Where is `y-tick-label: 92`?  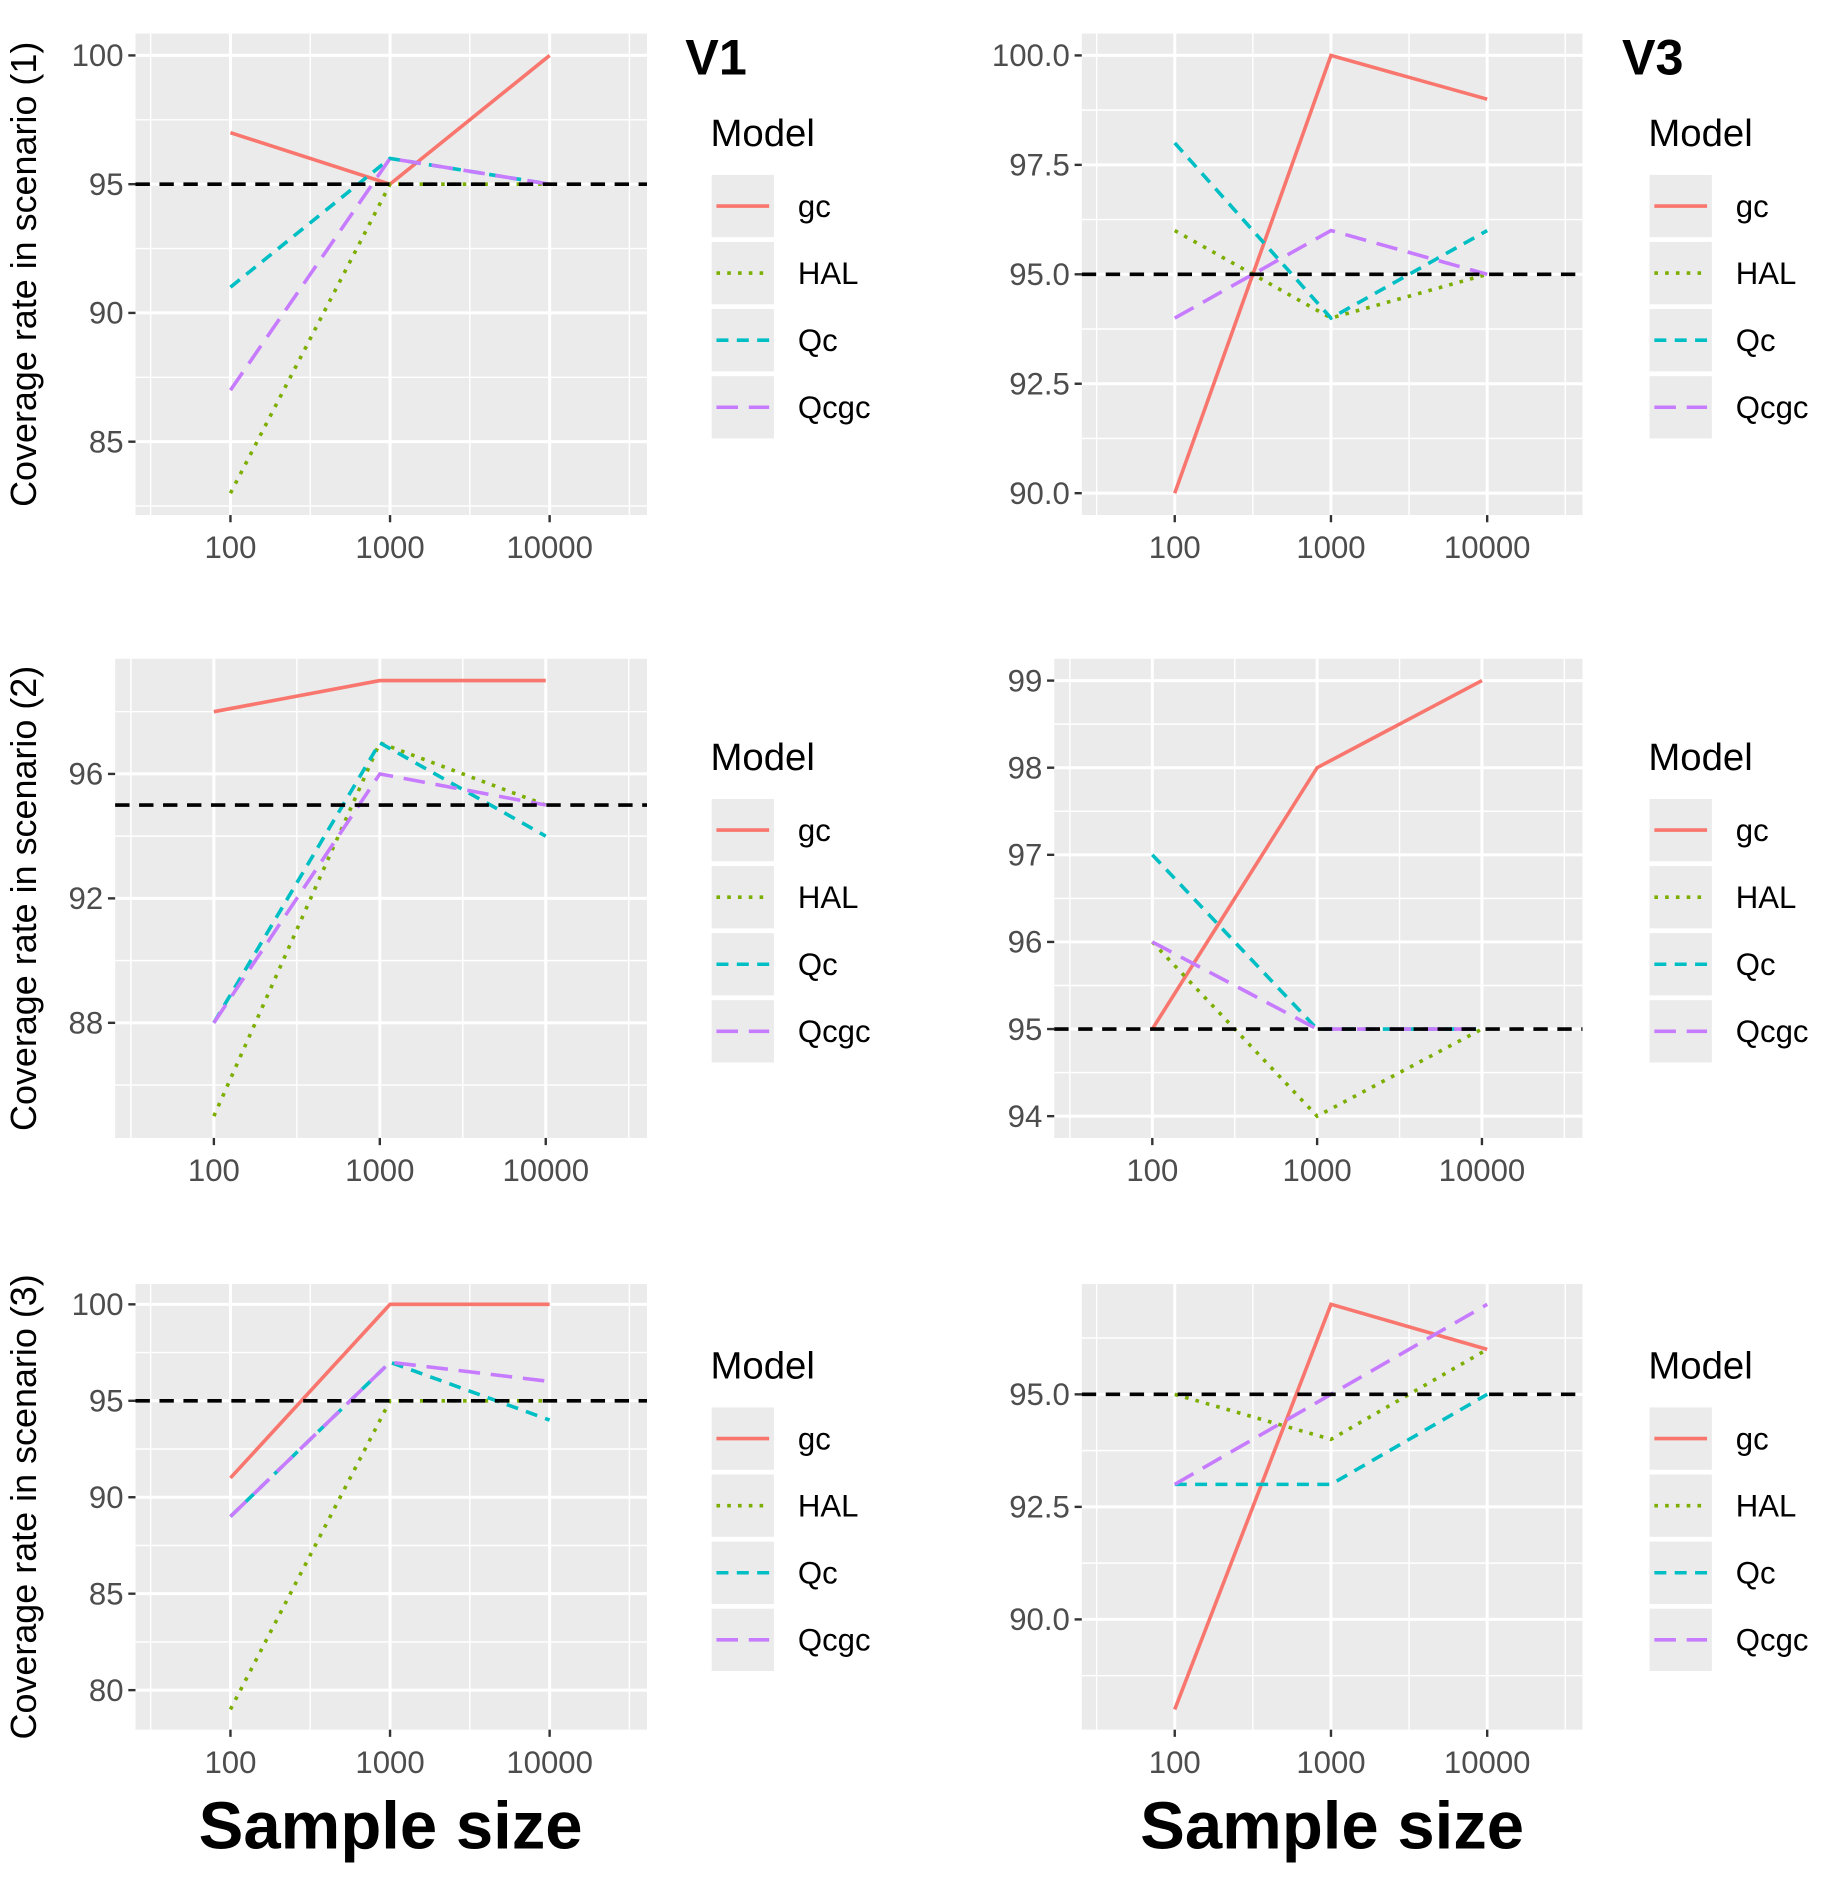 y-tick-label: 92 is located at coordinates (86, 898).